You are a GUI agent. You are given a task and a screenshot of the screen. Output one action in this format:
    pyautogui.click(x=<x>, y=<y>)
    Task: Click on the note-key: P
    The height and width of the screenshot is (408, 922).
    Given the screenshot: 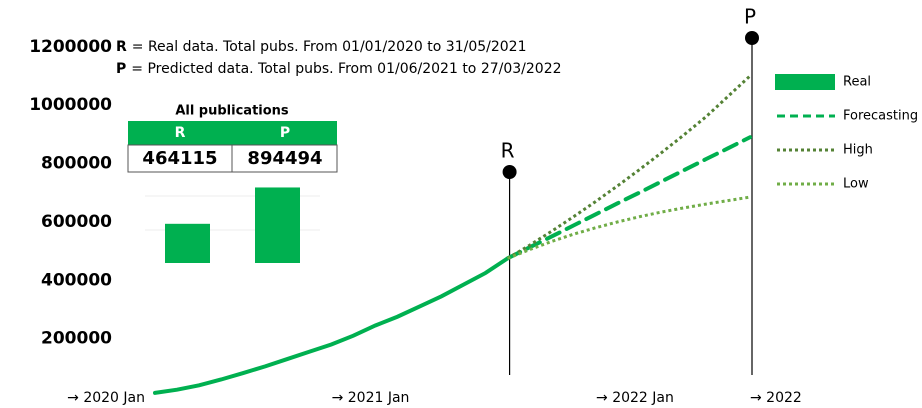 What is the action you would take?
    pyautogui.click(x=121, y=69)
    